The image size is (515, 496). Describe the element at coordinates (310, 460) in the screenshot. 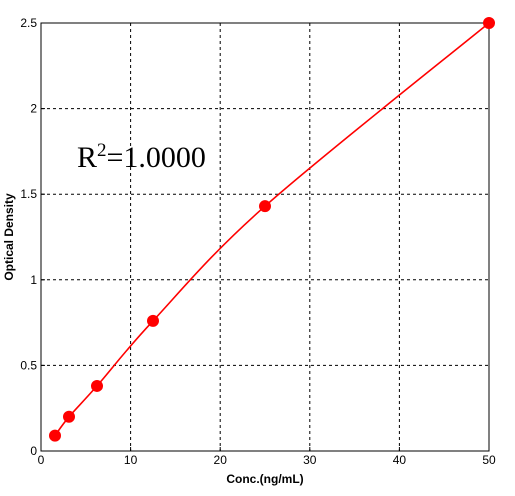

I see `x-tick-label: 30` at that location.